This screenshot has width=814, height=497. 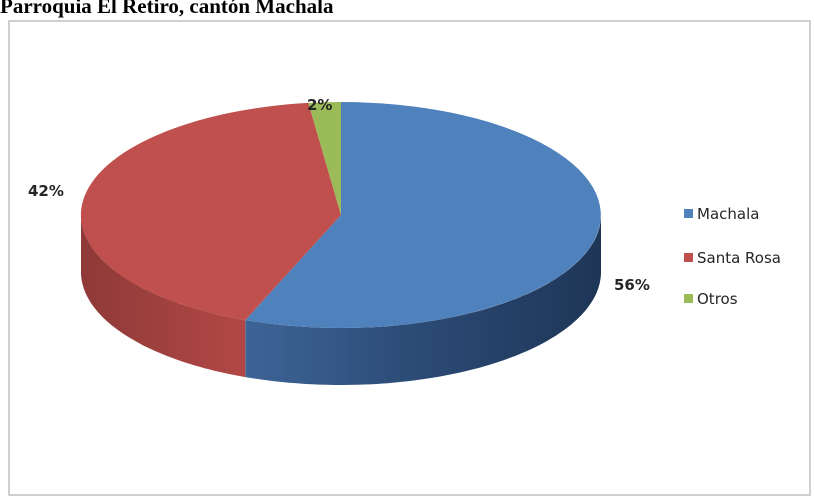 I want to click on legend-label-santa-rosa: Santa Rosa, so click(x=739, y=258).